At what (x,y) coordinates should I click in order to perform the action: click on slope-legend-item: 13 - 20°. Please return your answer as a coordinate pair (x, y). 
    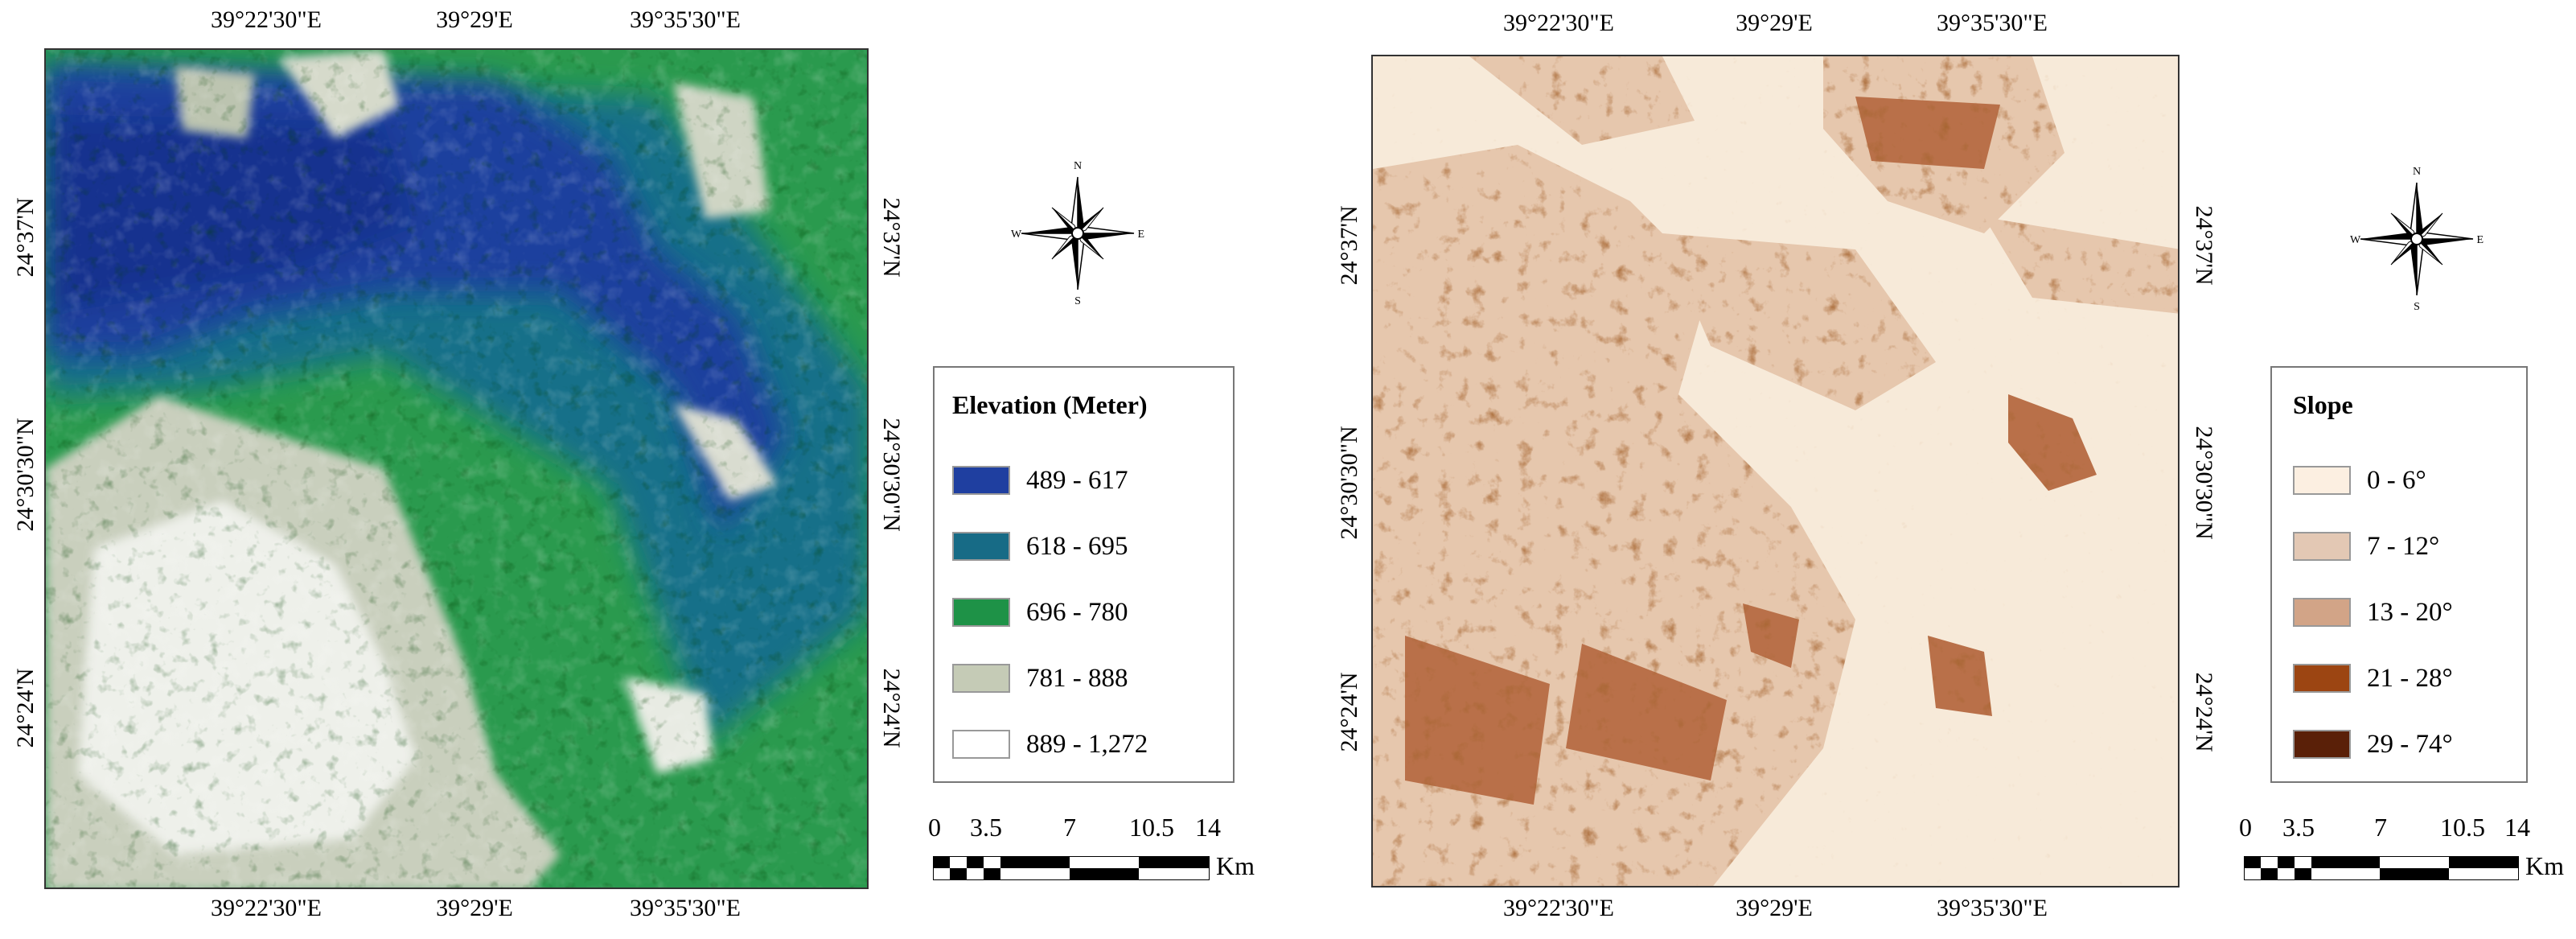
    Looking at the image, I should click on (2373, 612).